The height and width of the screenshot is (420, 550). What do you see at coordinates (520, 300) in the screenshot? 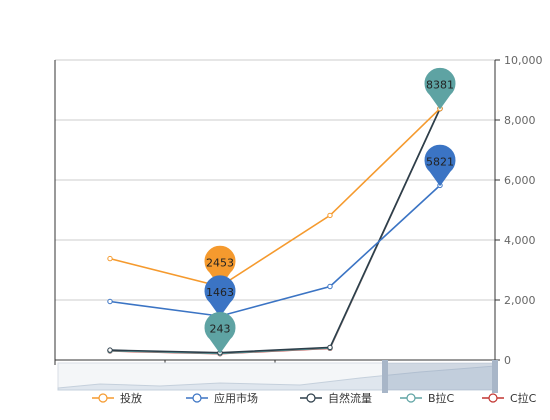
I see `y-tick-label: 2,000` at bounding box center [520, 300].